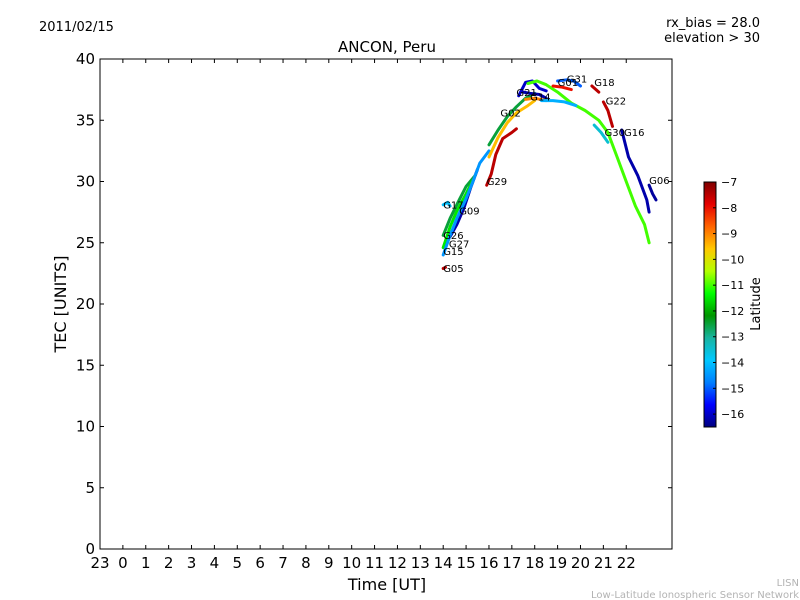 The image size is (800, 600). I want to click on colorbar-tick-label: −16, so click(732, 414).